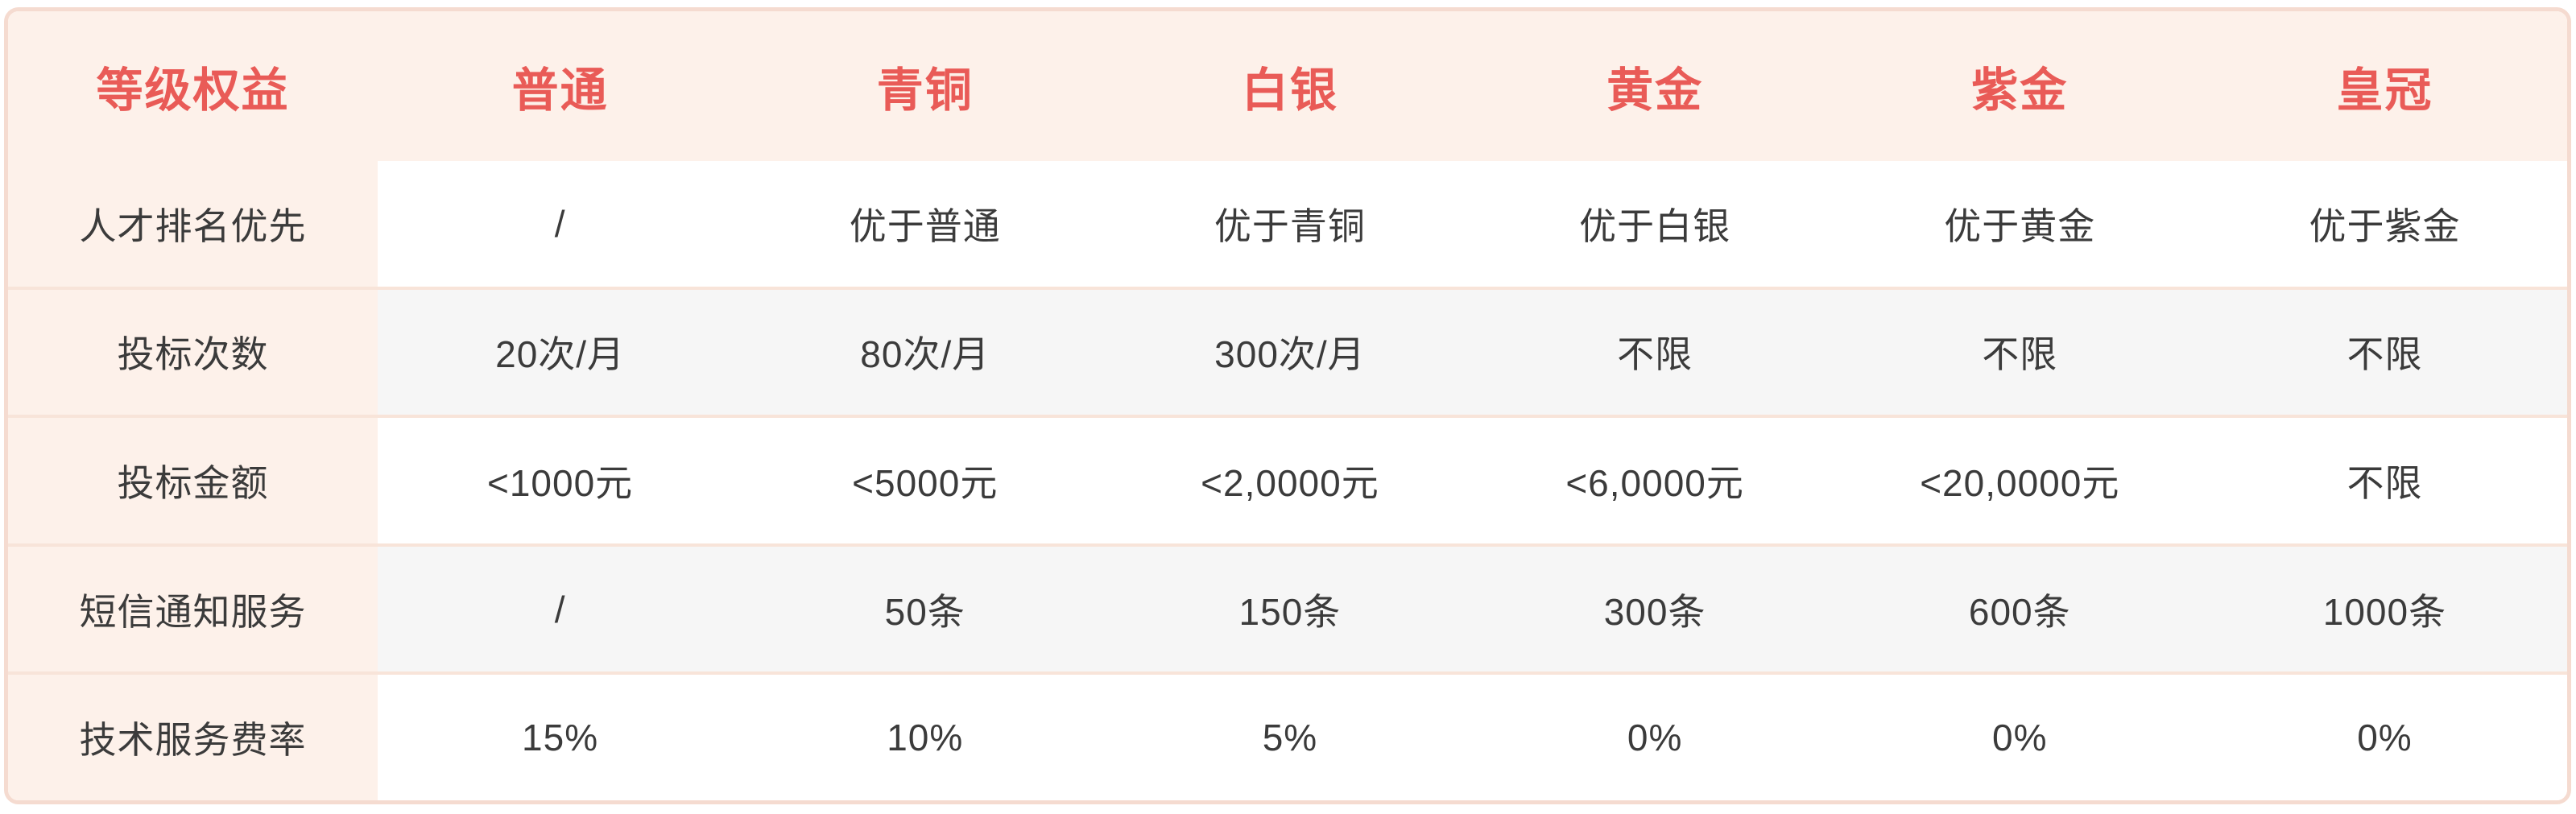  Describe the element at coordinates (2019, 612) in the screenshot. I see `value-cell-5: 600条` at that location.